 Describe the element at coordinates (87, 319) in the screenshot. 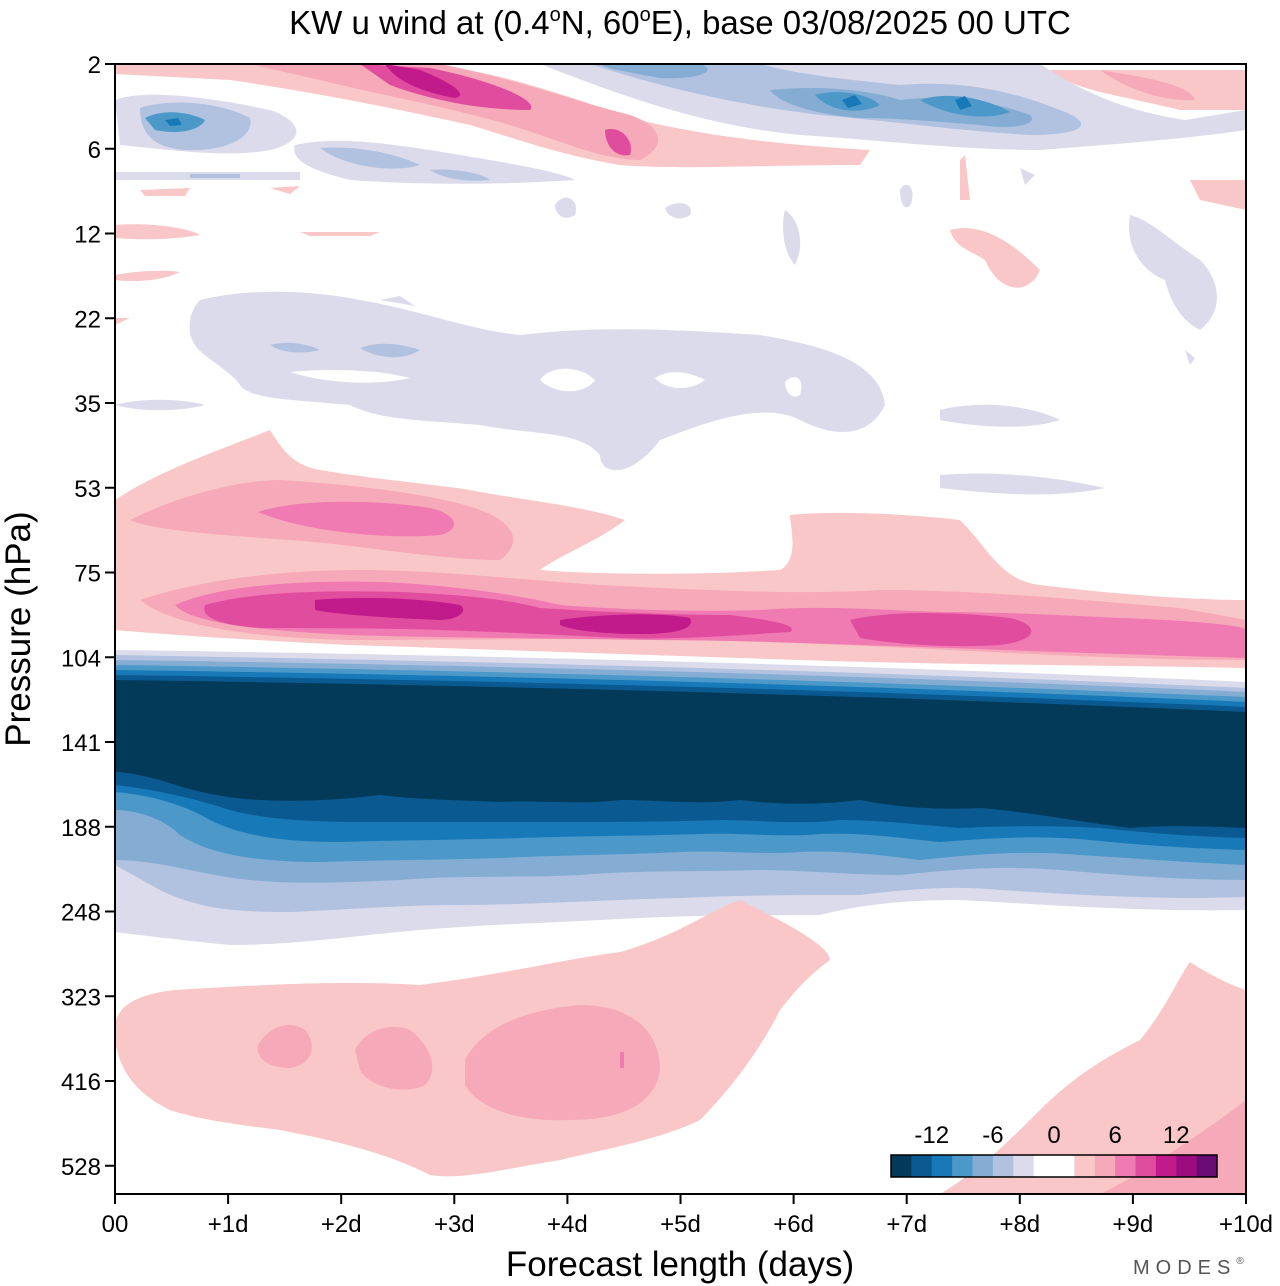

I see `y-tick-label: 22` at that location.